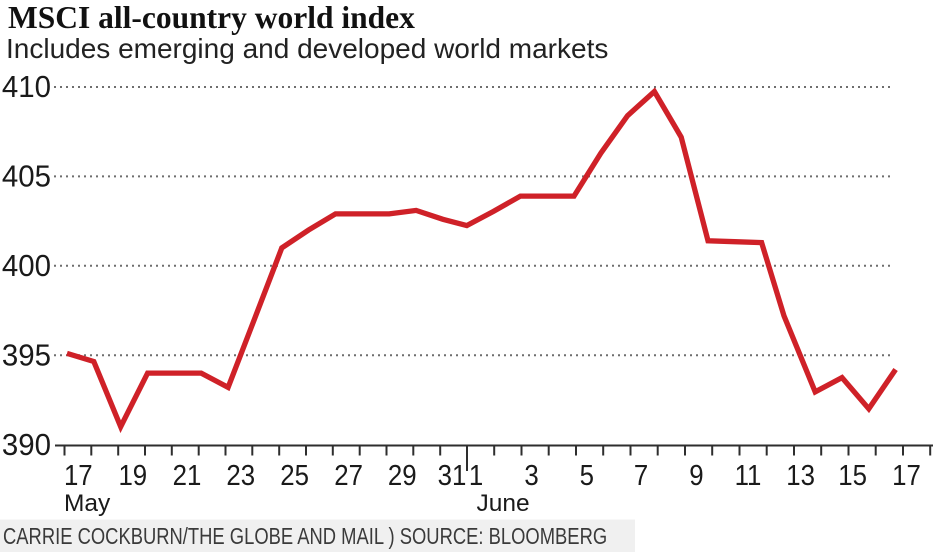 The height and width of the screenshot is (552, 940). I want to click on svg-text: 405, so click(26, 177).